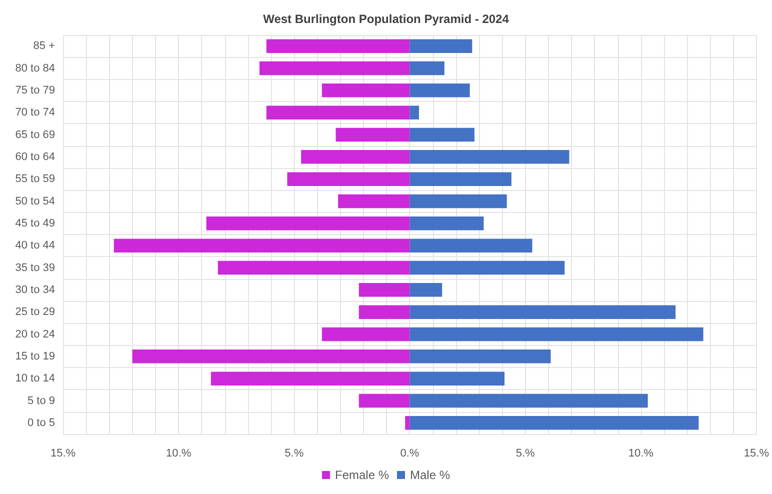  What do you see at coordinates (35, 378) in the screenshot?
I see `y-tick-label: 10 to 14` at bounding box center [35, 378].